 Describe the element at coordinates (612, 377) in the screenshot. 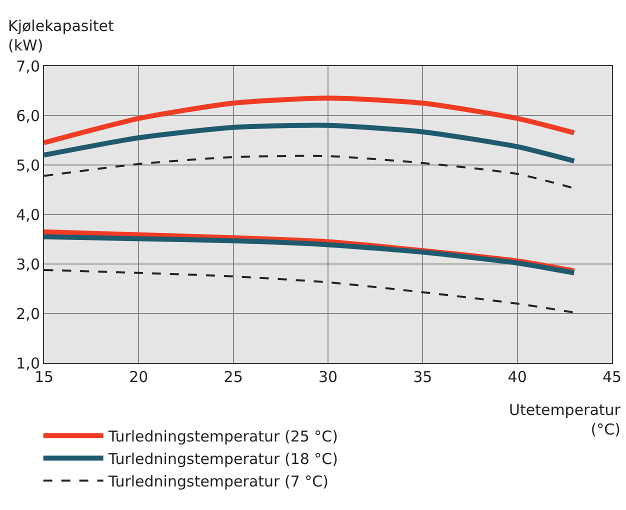

I see `x-tick-label: 45` at that location.